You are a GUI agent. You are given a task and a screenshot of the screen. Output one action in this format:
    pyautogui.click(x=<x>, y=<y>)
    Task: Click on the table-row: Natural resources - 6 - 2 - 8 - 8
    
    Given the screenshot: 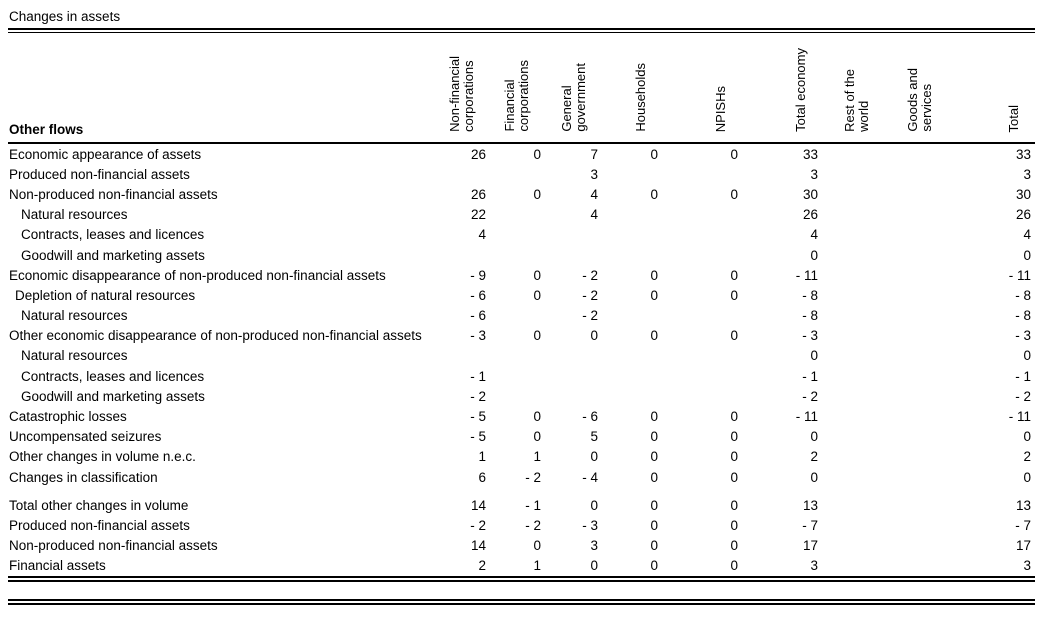 What is the action you would take?
    pyautogui.click(x=521, y=316)
    